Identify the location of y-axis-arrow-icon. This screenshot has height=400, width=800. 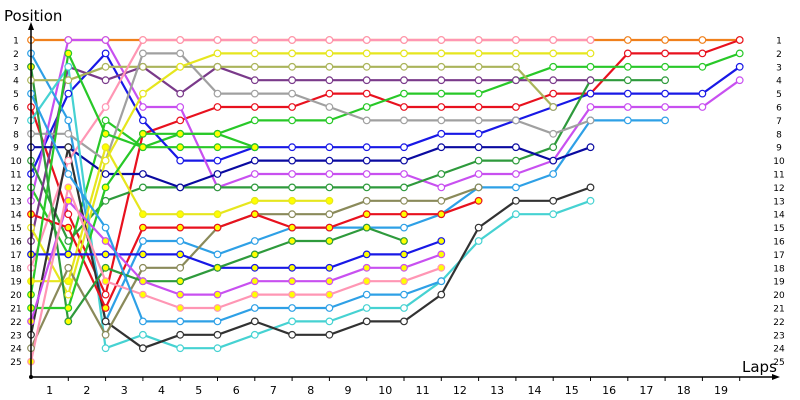
(31, 26).